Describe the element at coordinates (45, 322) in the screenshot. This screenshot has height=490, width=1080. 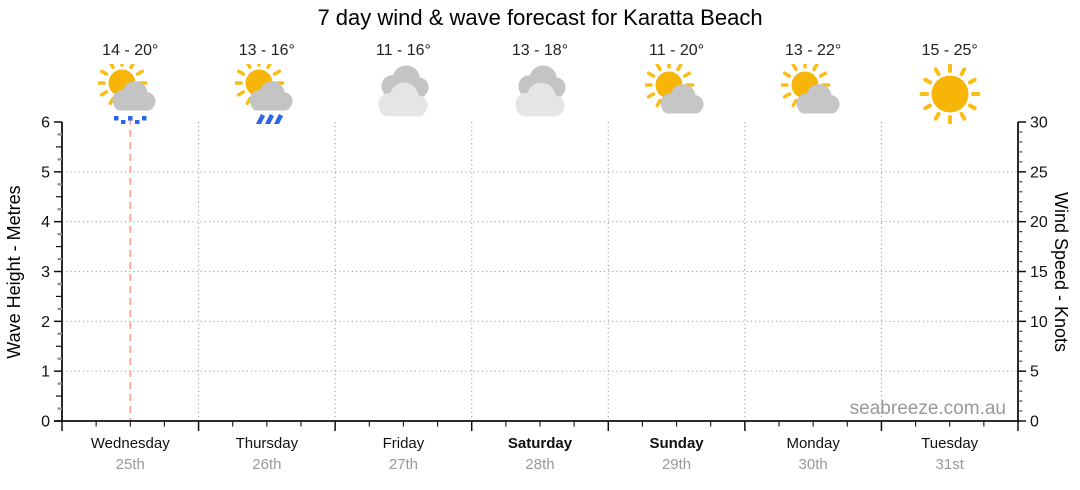
I see `left-tick-label: 2` at that location.